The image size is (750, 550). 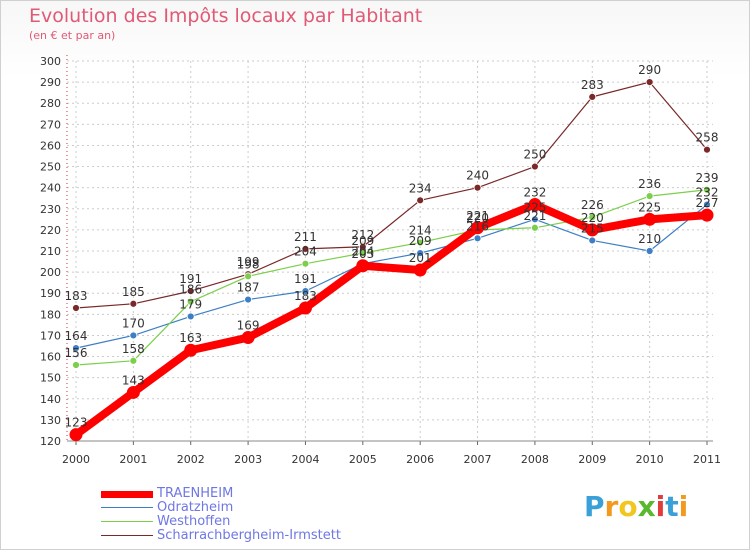 What do you see at coordinates (672, 506) in the screenshot?
I see `logo-letter: t` at bounding box center [672, 506].